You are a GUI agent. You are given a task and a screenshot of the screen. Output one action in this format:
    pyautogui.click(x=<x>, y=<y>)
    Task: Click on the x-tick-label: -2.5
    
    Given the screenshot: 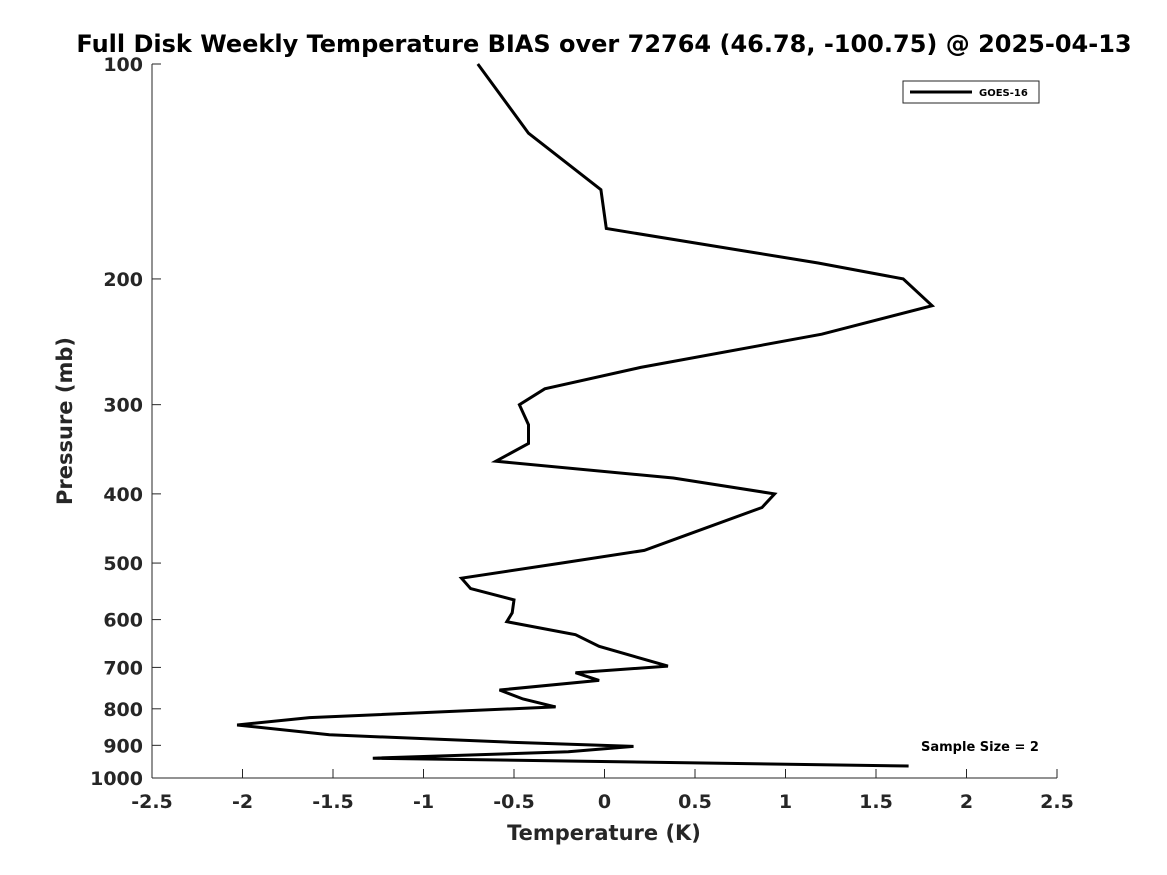 What is the action you would take?
    pyautogui.click(x=152, y=802)
    